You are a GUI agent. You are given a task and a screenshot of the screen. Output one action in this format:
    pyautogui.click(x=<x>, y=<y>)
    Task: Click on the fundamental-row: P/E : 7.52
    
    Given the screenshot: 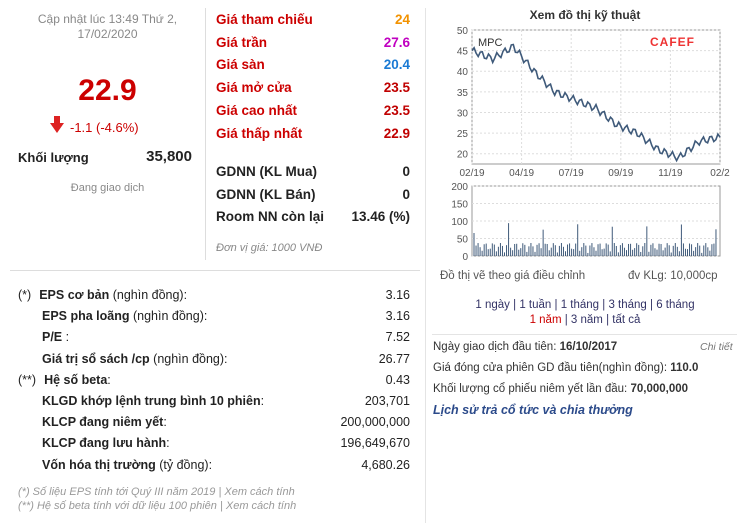 What is the action you would take?
    pyautogui.click(x=214, y=340)
    